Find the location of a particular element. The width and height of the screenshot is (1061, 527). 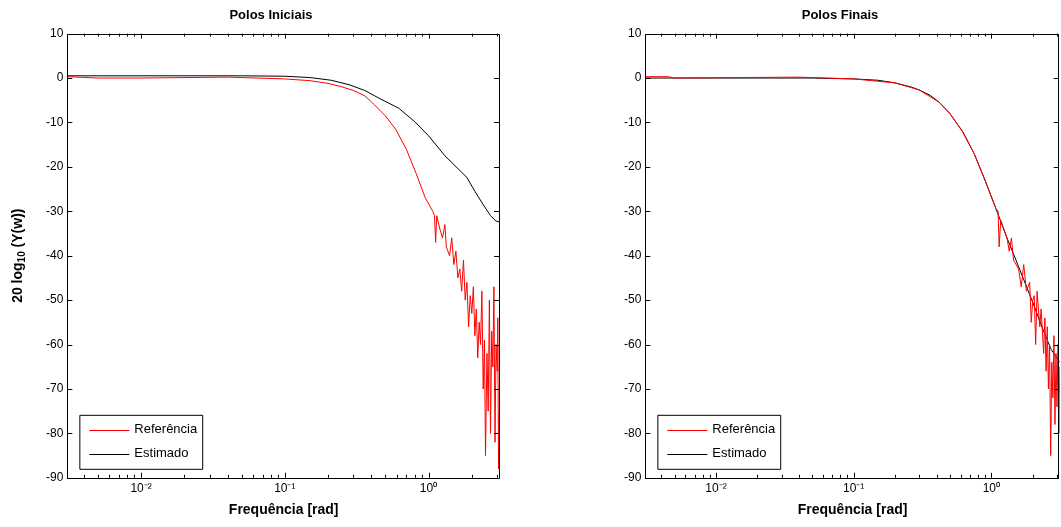

chart-title: Polos Finais is located at coordinates (840, 15).